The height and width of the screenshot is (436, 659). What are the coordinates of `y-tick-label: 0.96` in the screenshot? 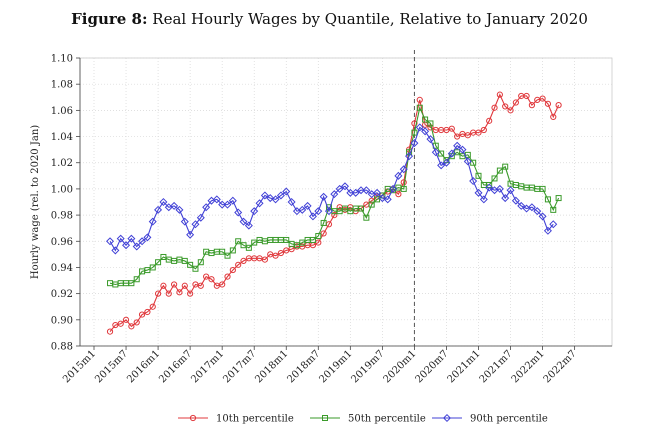 It's located at (62, 242).